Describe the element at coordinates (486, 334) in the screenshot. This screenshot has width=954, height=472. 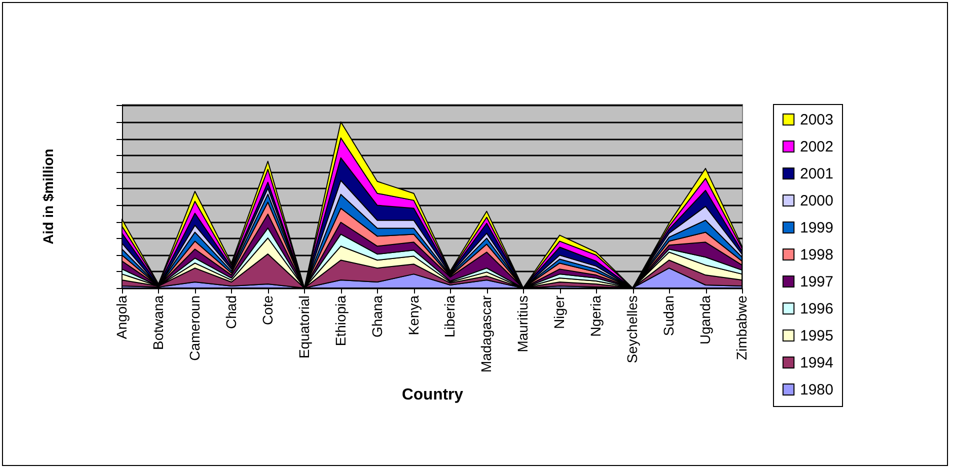
I see `x-tick-label: Madagascar` at that location.